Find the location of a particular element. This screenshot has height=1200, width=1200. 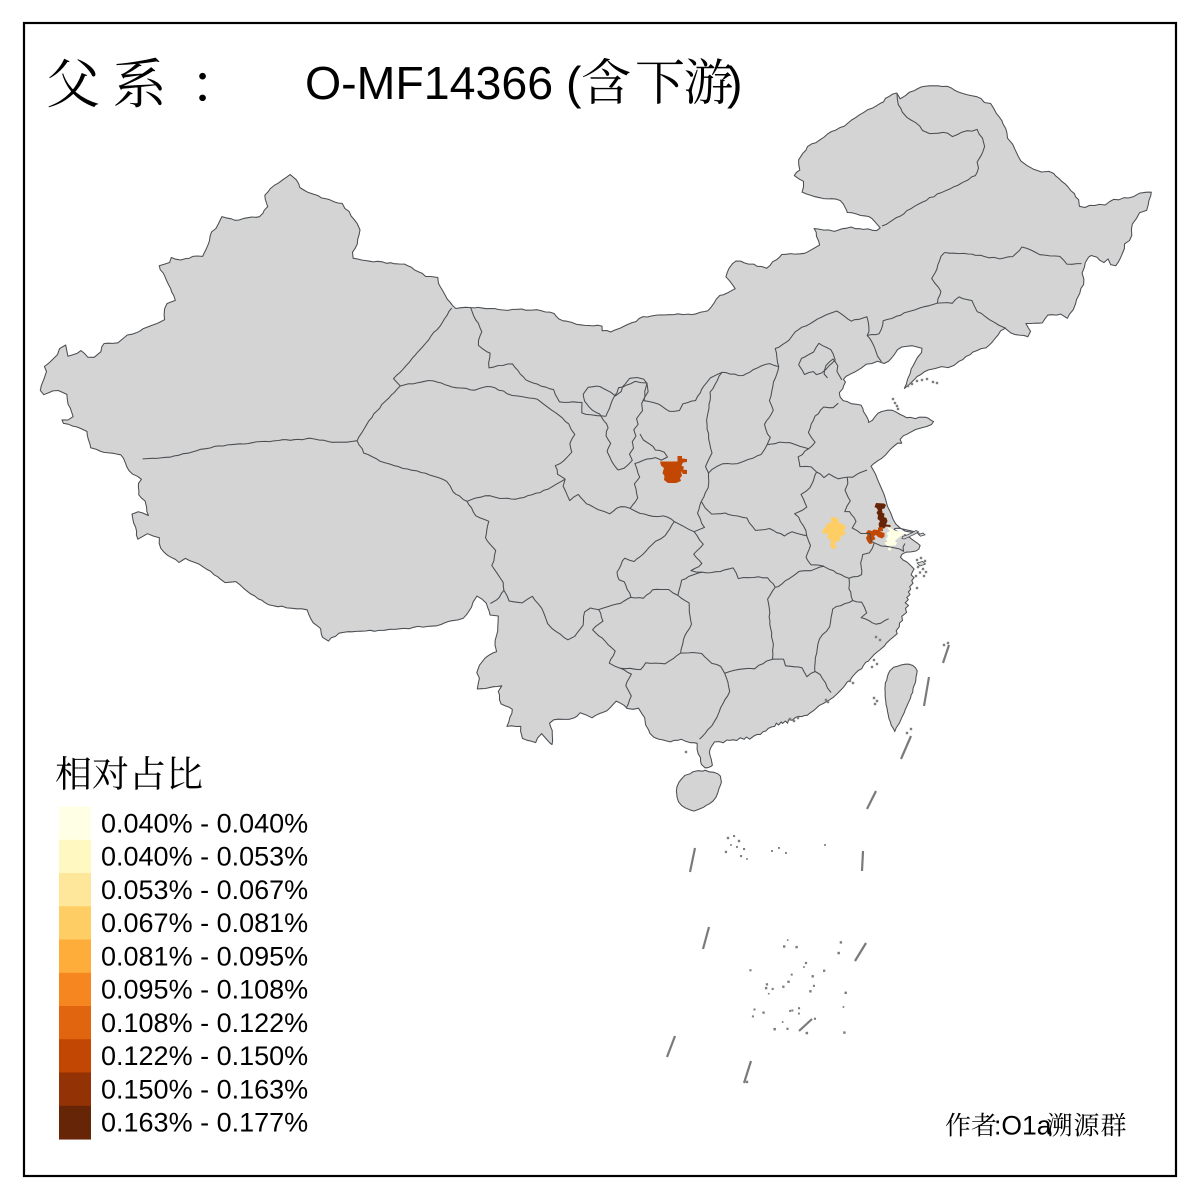

svg-text: 0.040% - 0.053% is located at coordinates (204, 857).